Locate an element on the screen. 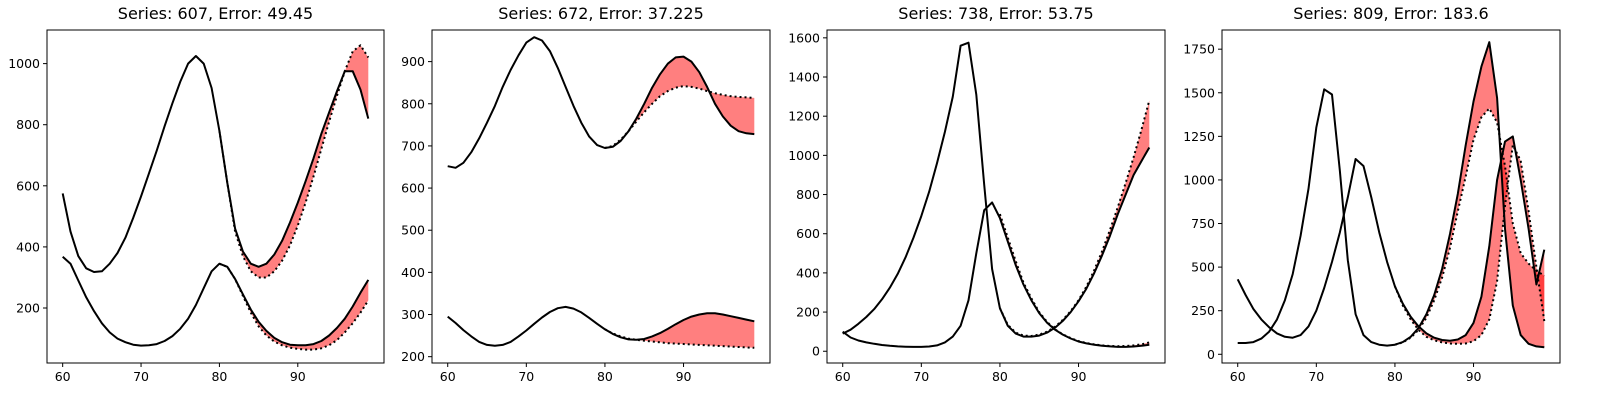 The width and height of the screenshot is (1600, 400). y-tick-label: 300 is located at coordinates (413, 314).